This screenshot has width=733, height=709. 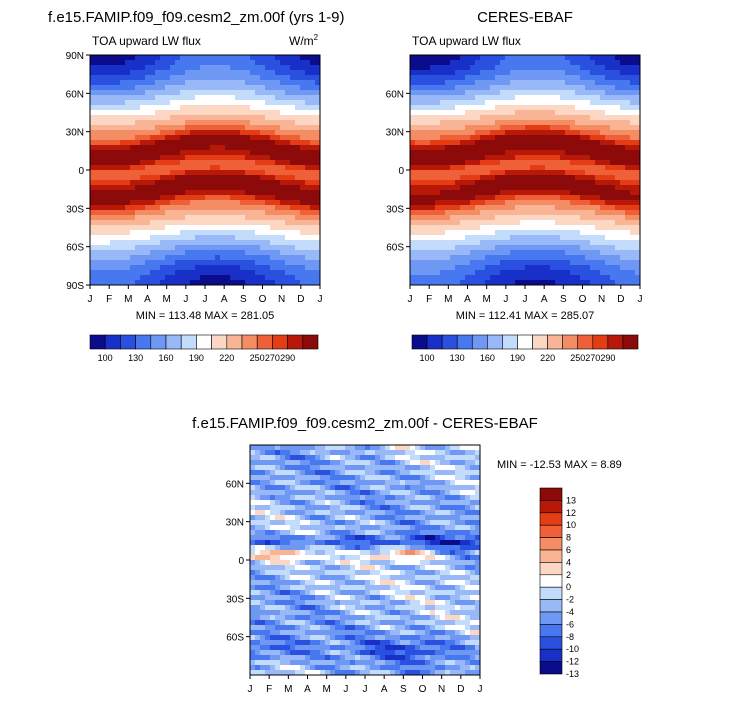 What do you see at coordinates (304, 40) in the screenshot?
I see `panel-model-units: W/m2` at bounding box center [304, 40].